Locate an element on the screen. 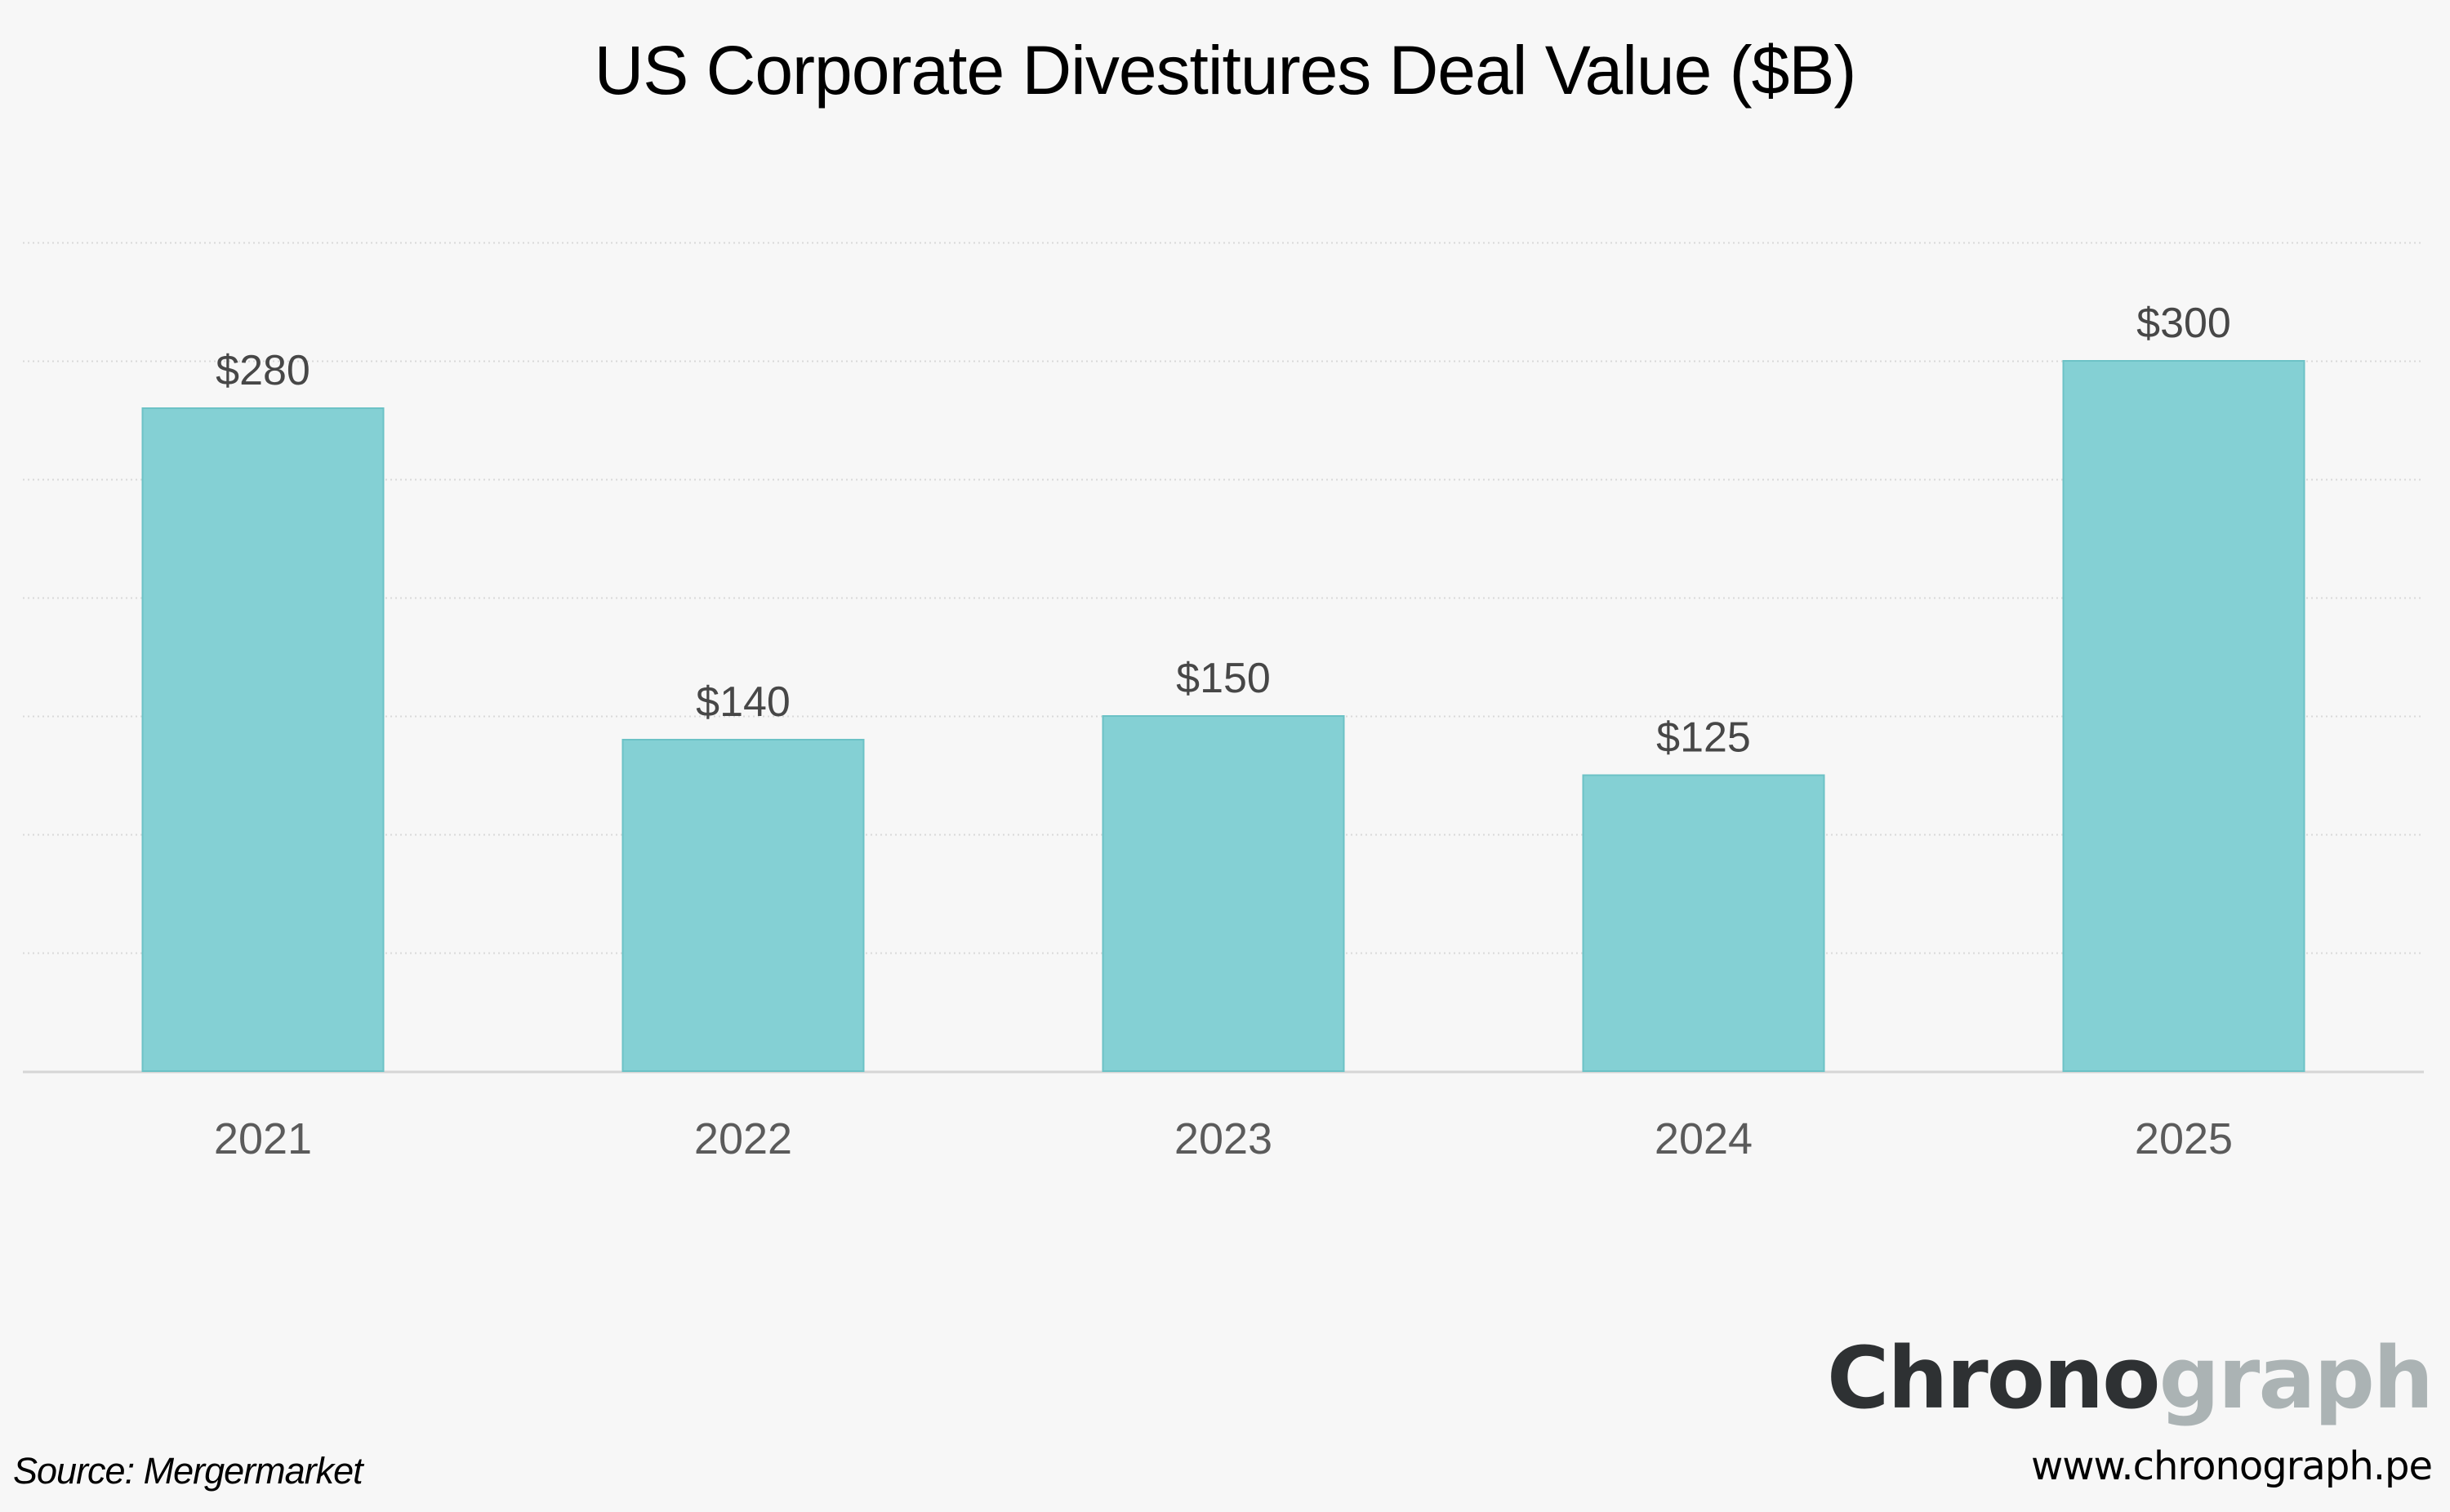  bar-2023 is located at coordinates (1223, 894).